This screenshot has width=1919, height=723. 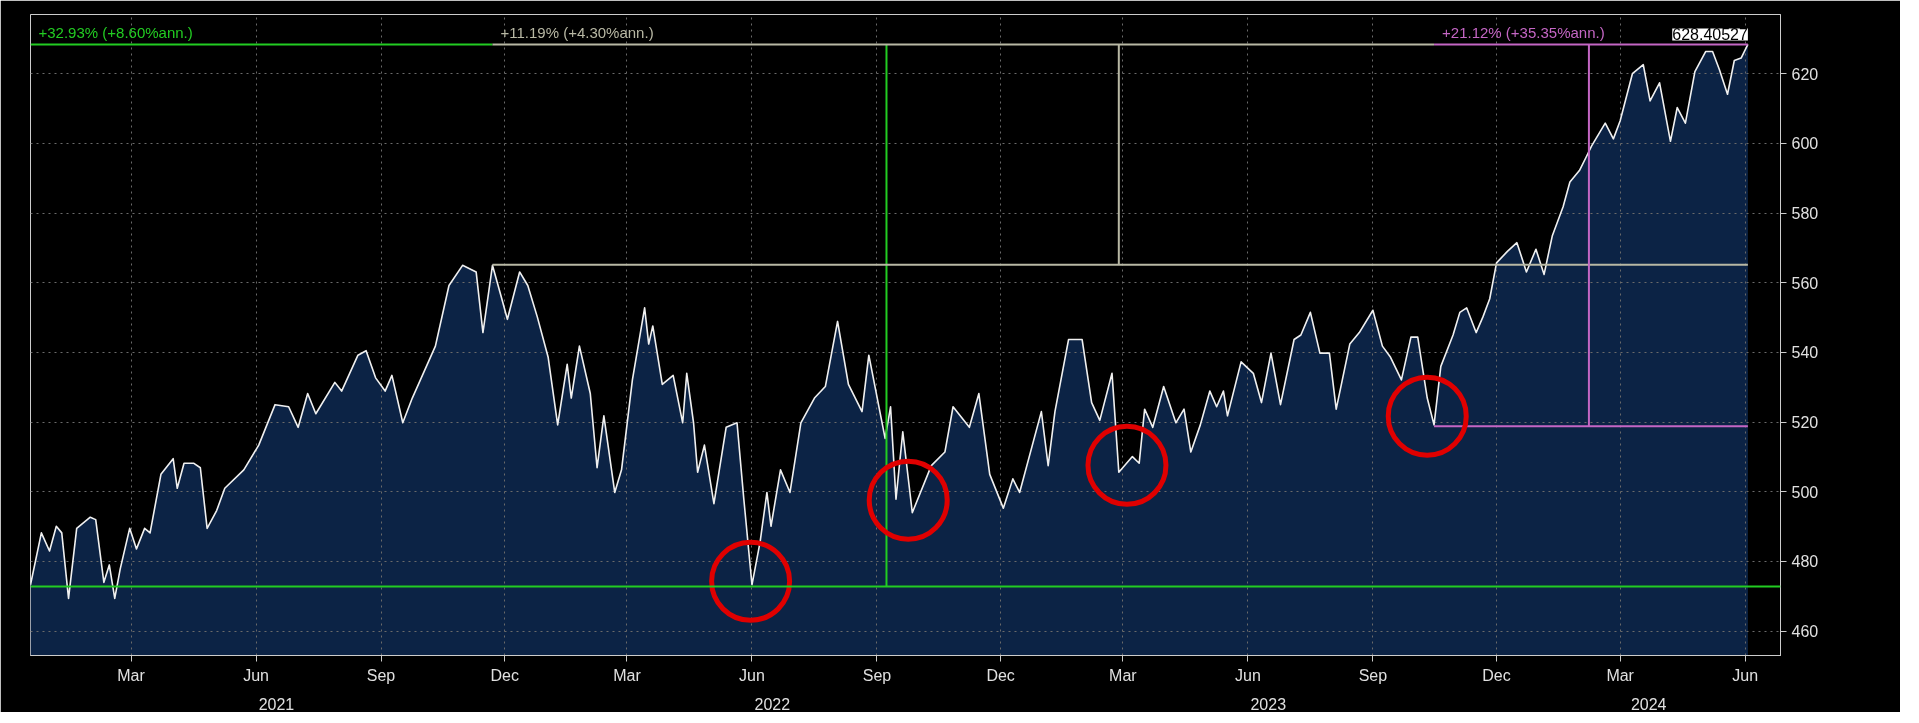 I want to click on x2-tick-label: 2024, so click(x=1648, y=704).